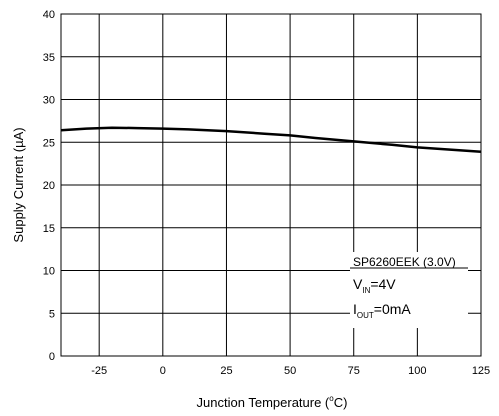 The image size is (499, 416). I want to click on annotation-background, so click(409, 290).